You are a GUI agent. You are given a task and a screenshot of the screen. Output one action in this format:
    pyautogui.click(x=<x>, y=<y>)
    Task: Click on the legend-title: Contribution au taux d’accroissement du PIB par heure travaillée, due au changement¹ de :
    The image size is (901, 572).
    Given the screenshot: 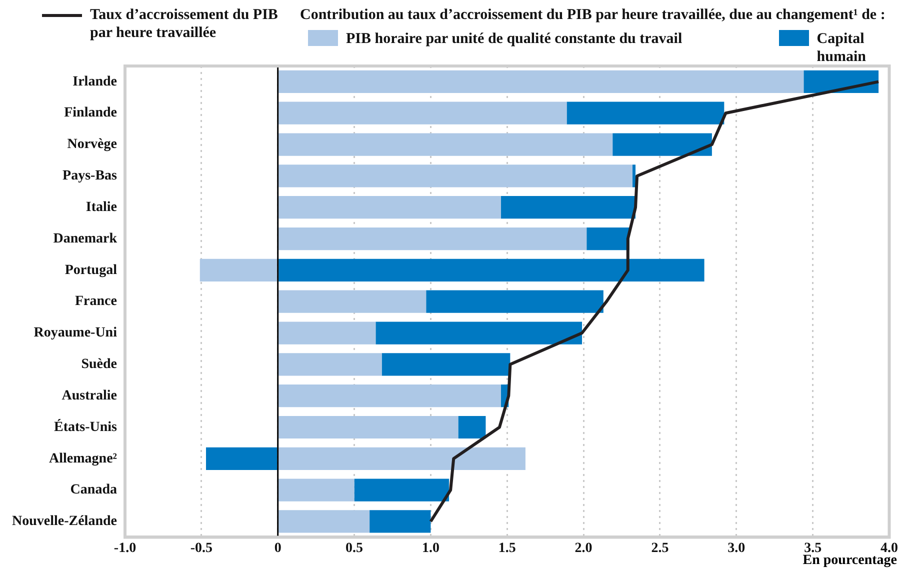 What is the action you would take?
    pyautogui.click(x=593, y=15)
    